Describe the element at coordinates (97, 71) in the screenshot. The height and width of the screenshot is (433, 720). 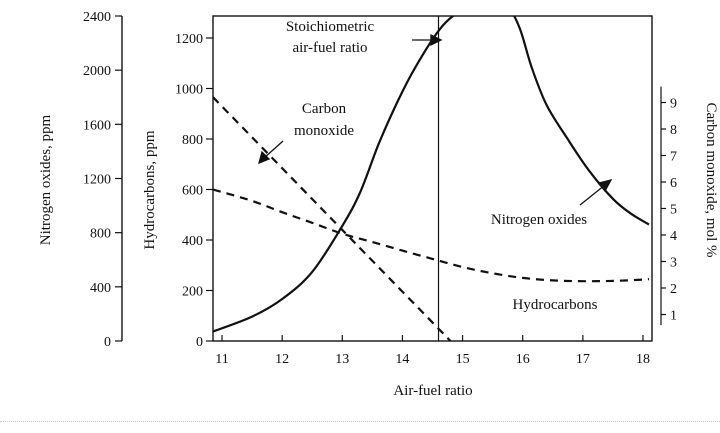
I see `nox-tick-label: 2000` at that location.